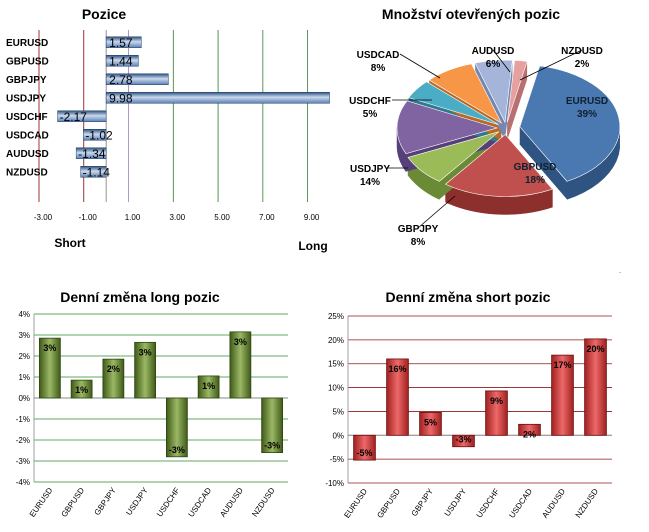 This screenshot has width=649, height=532. Describe the element at coordinates (562, 365) in the screenshot. I see `change-value-label: 17%` at that location.